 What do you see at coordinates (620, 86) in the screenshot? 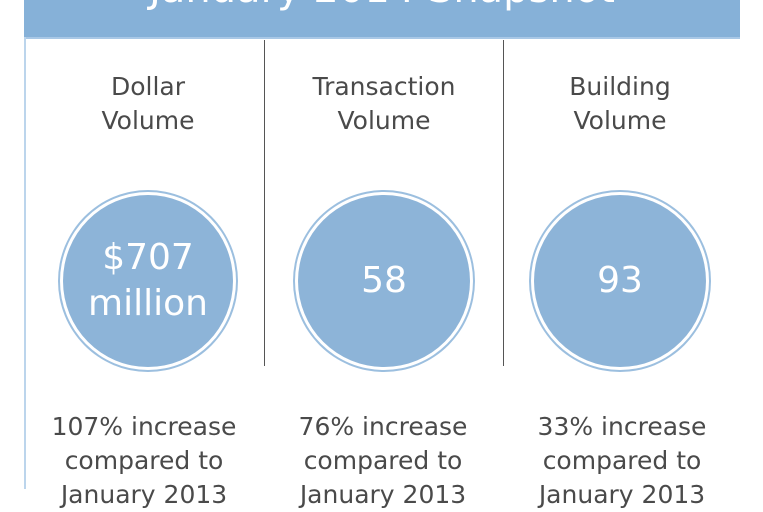
I see `label-line: Building` at bounding box center [620, 86].